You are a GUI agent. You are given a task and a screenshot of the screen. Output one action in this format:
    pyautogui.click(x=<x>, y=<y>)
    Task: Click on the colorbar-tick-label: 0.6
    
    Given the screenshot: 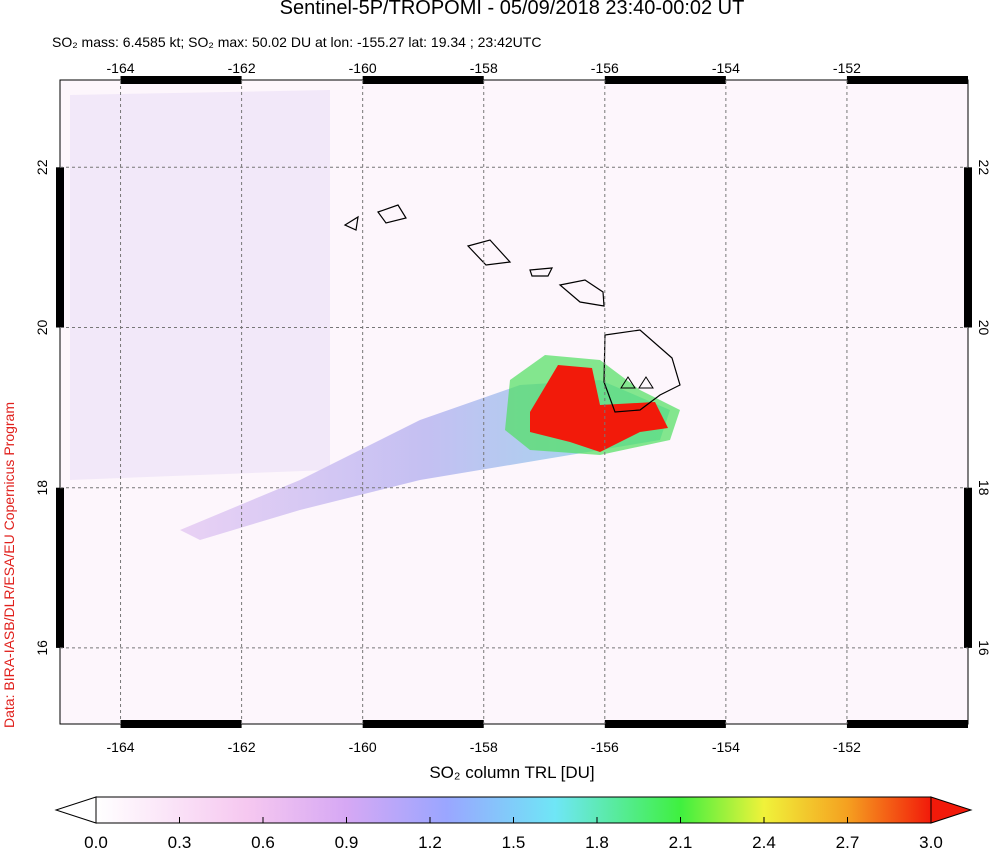 What is the action you would take?
    pyautogui.click(x=263, y=842)
    